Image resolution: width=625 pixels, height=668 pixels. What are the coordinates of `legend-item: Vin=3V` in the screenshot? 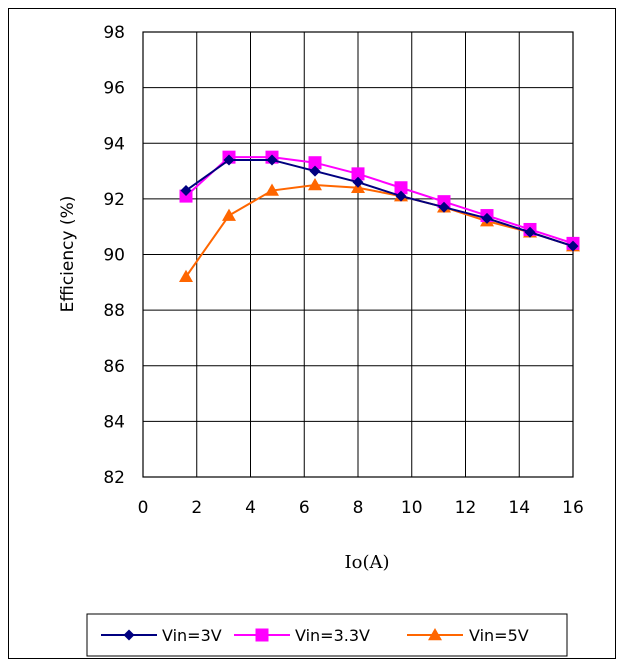 It's located at (161, 635).